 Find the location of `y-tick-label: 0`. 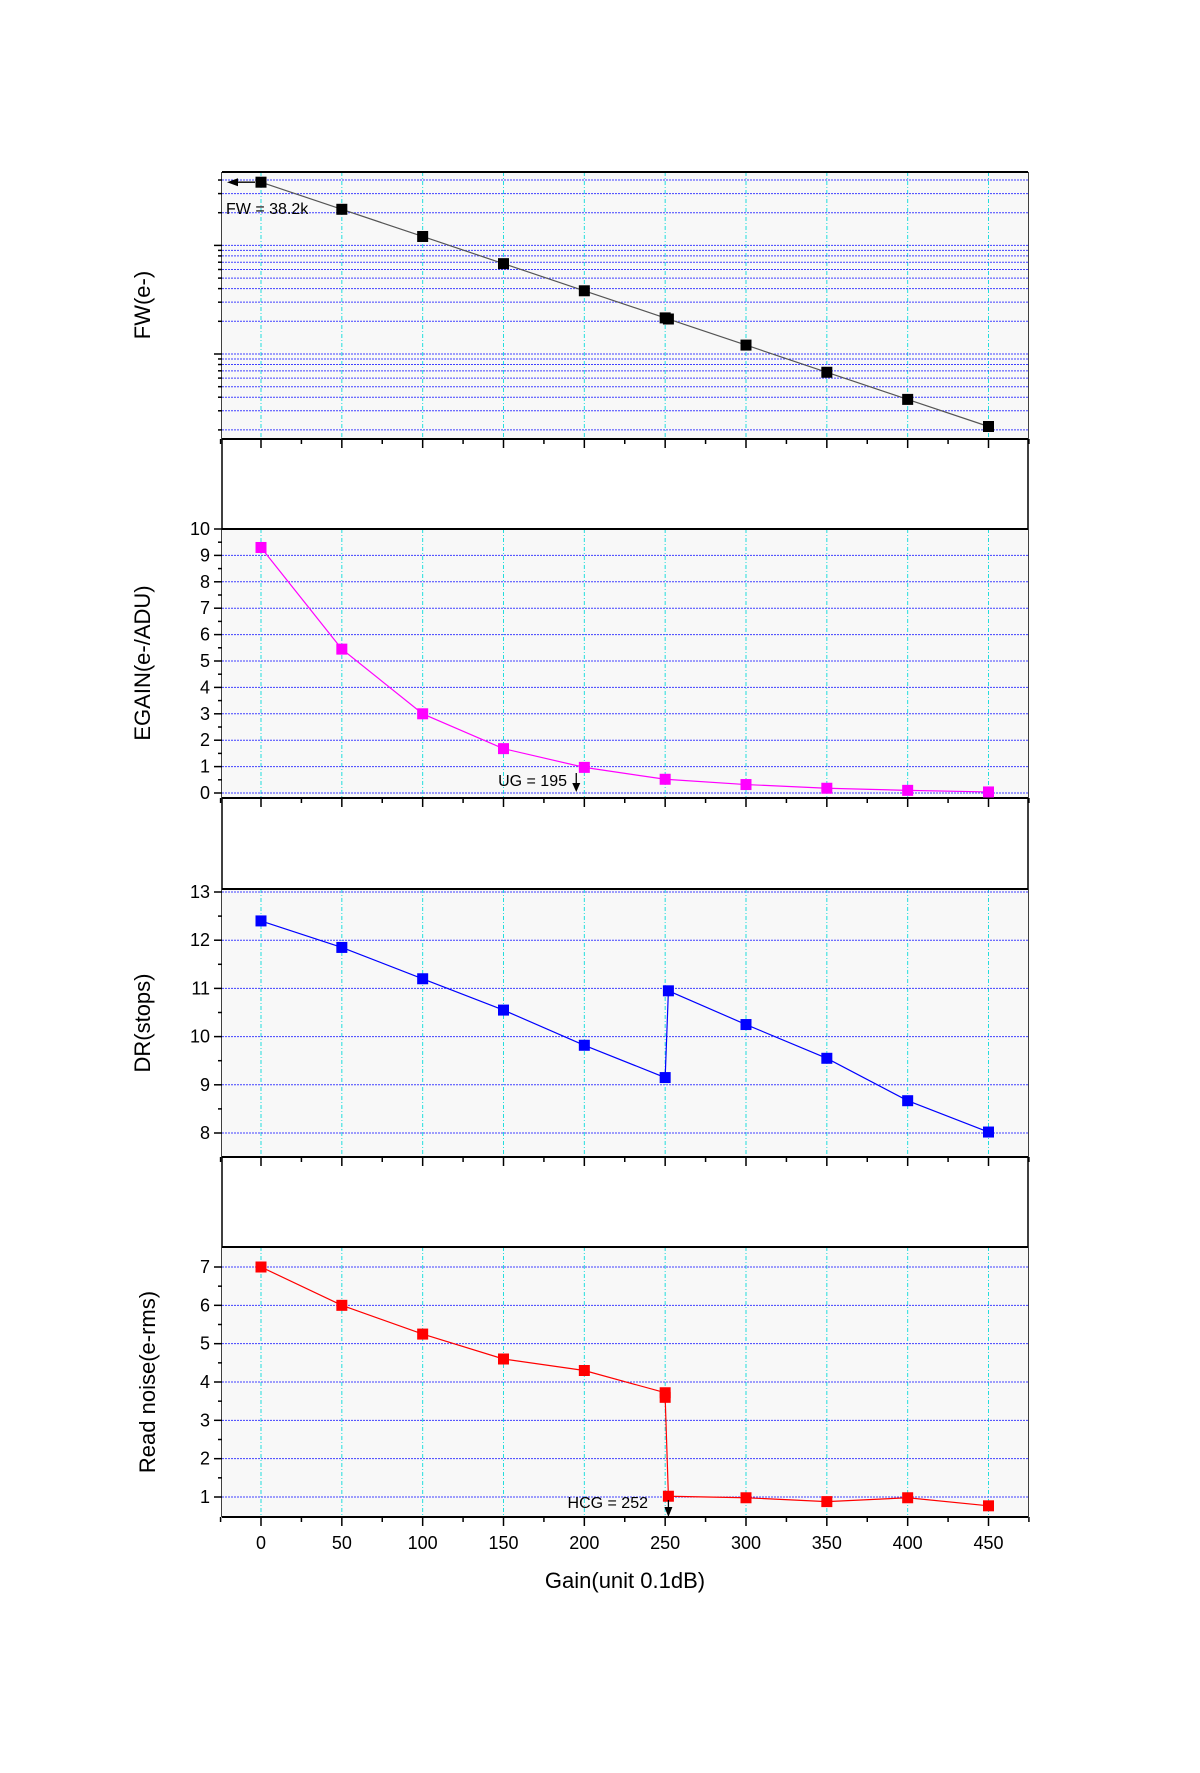

y-tick-label: 0 is located at coordinates (205, 793).